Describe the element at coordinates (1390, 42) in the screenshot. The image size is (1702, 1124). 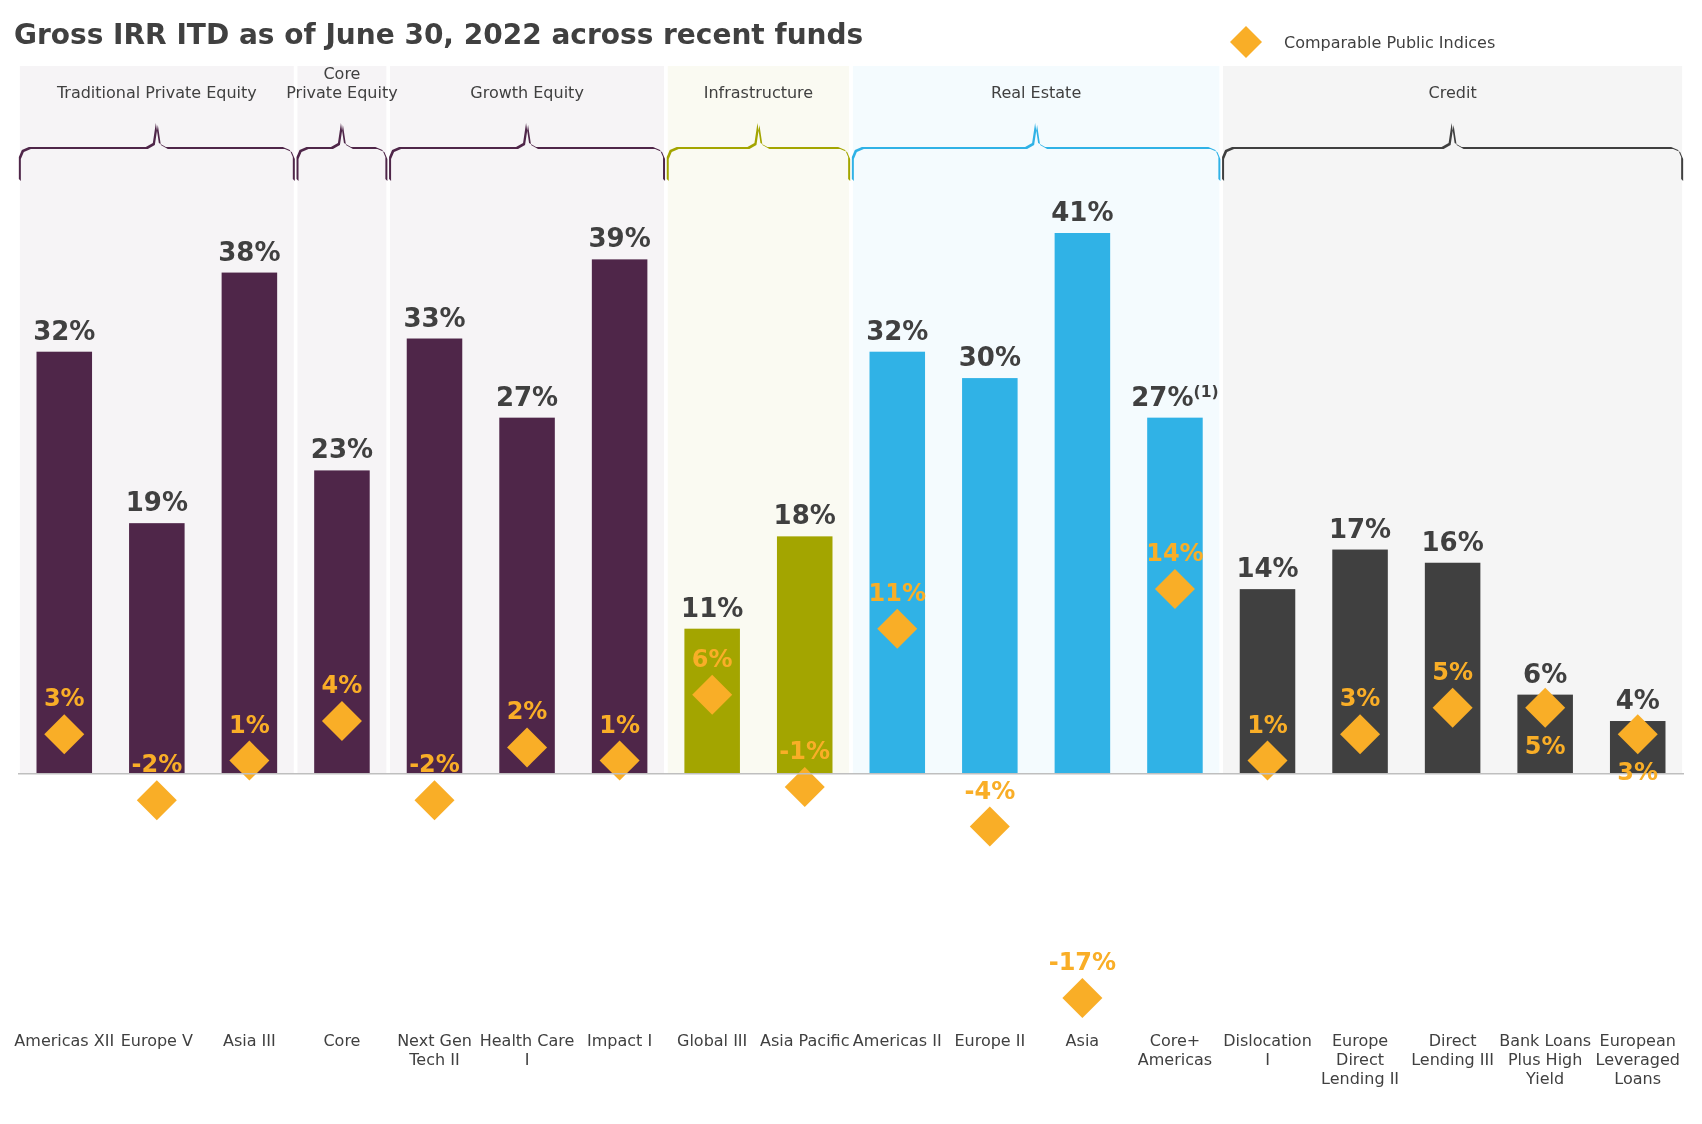
I see `legend-label: Comparable Public Indices` at that location.